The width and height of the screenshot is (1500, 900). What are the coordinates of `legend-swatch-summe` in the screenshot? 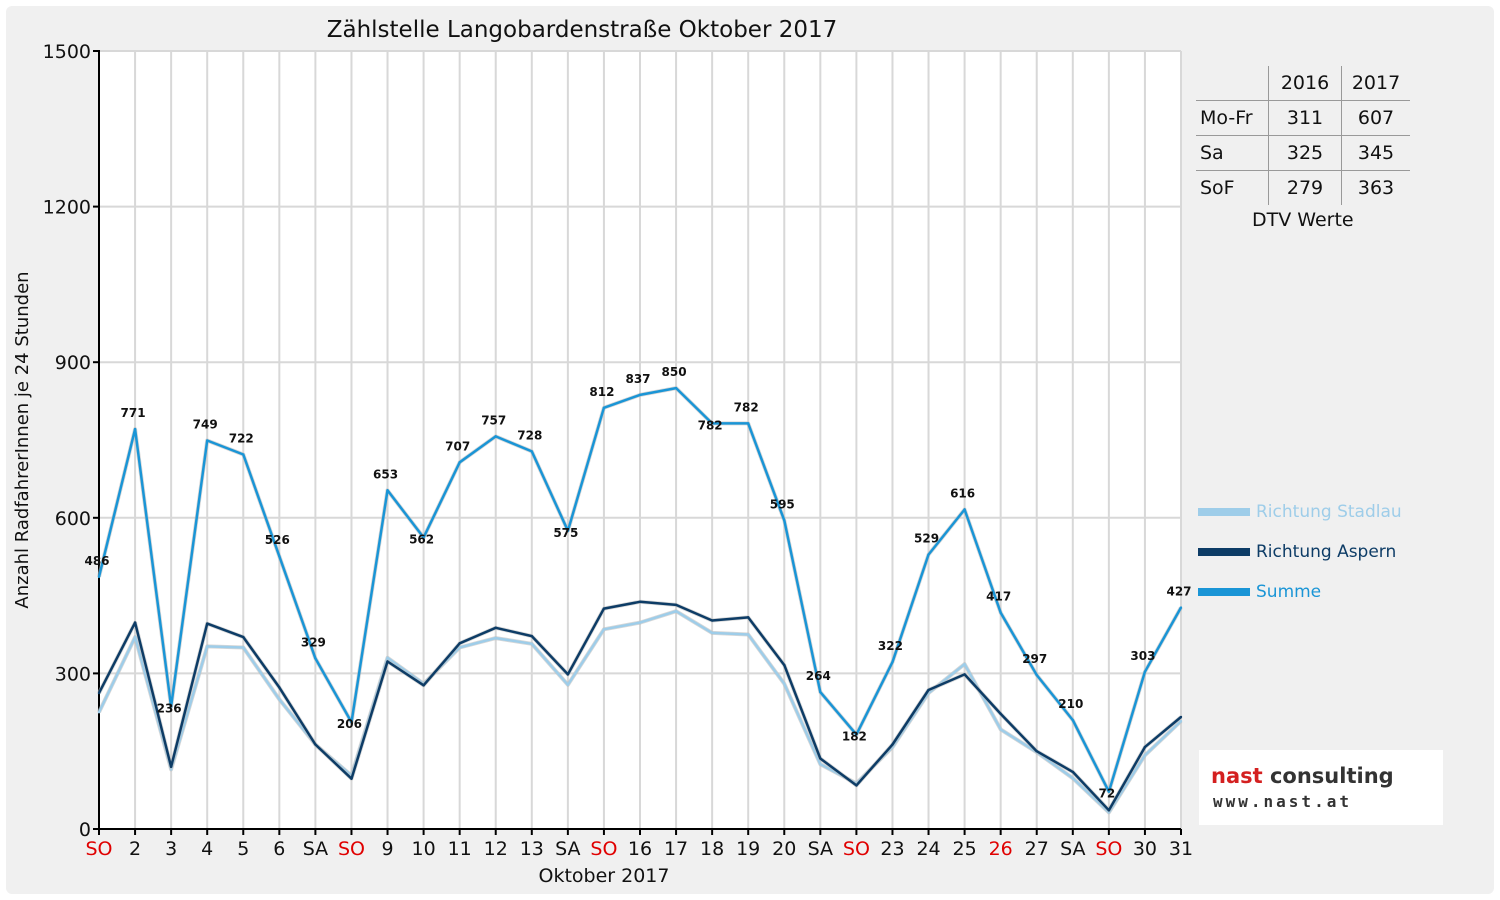 It's located at (1224, 592).